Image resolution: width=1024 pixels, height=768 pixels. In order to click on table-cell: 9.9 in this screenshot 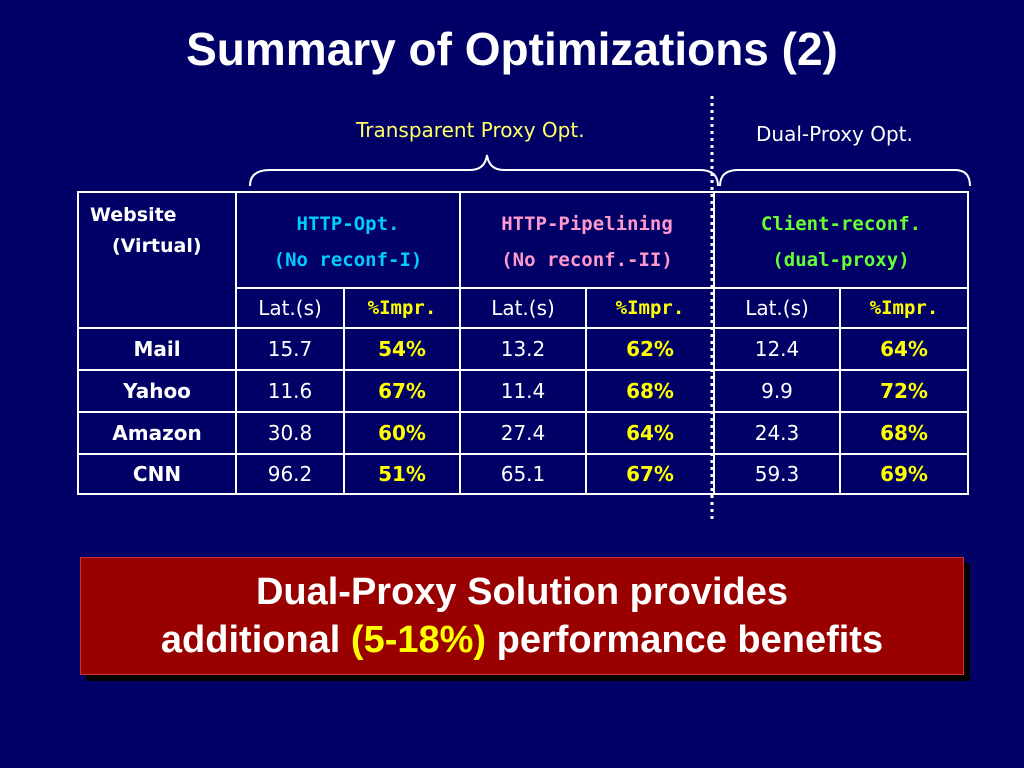, I will do `click(777, 391)`.